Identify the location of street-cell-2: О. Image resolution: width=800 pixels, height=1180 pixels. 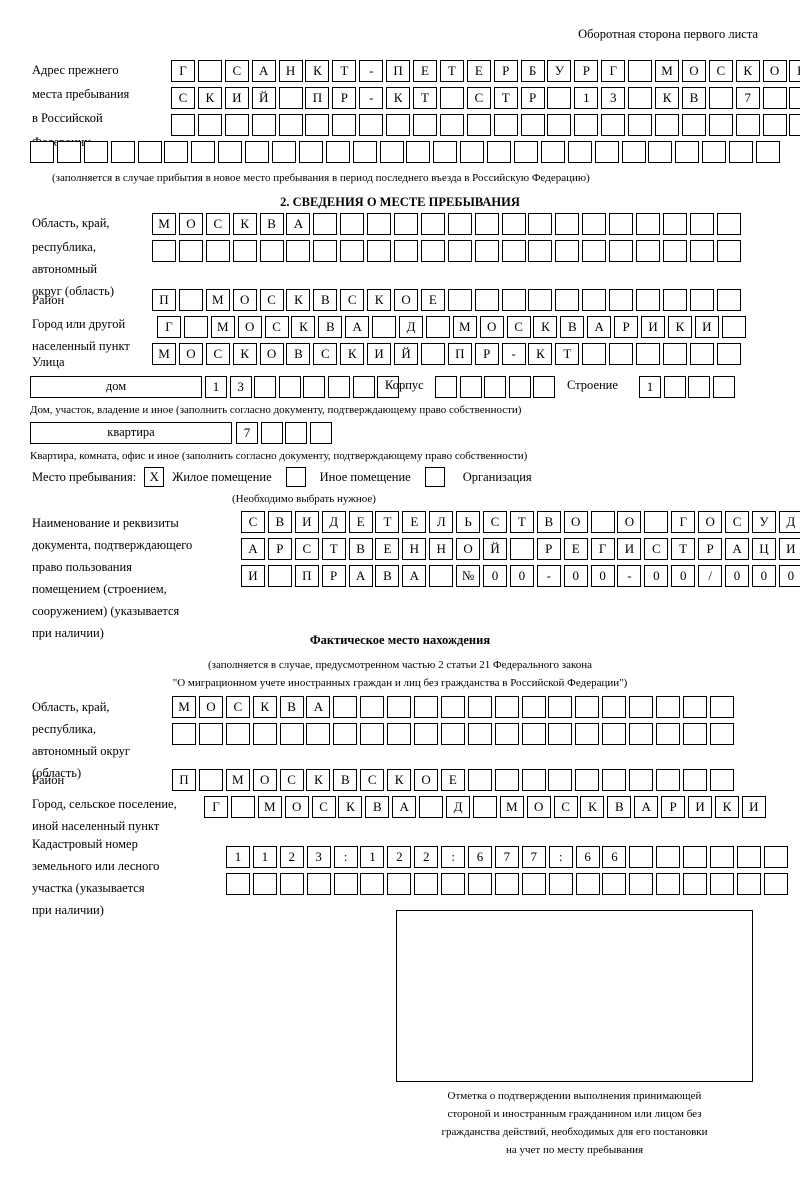
(190, 354).